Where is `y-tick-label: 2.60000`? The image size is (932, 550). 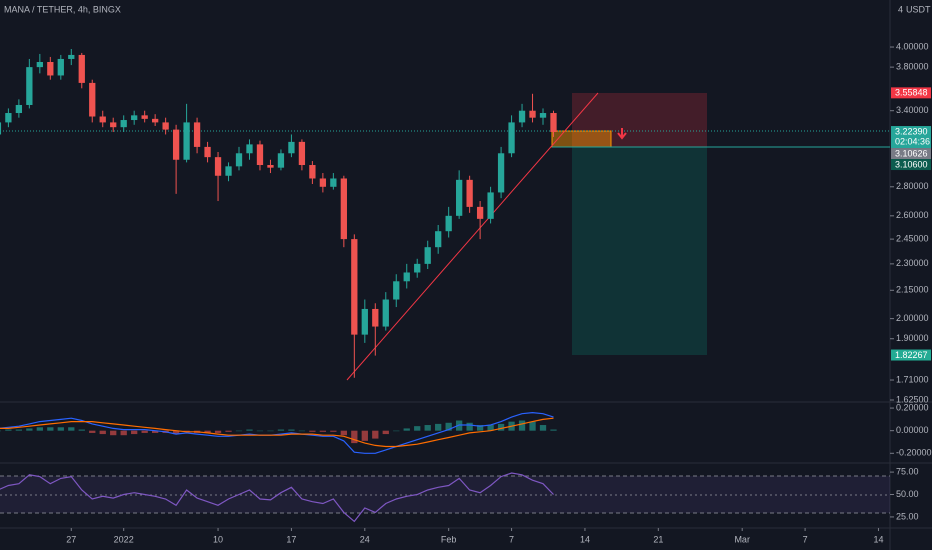 y-tick-label: 2.60000 is located at coordinates (912, 215).